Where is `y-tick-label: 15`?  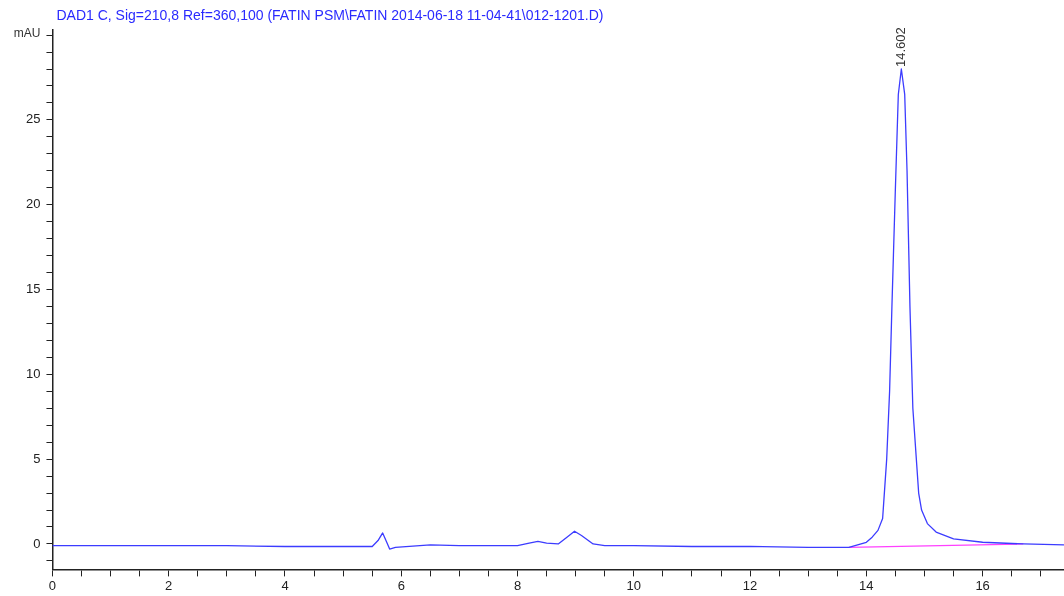 y-tick-label: 15 is located at coordinates (33, 289).